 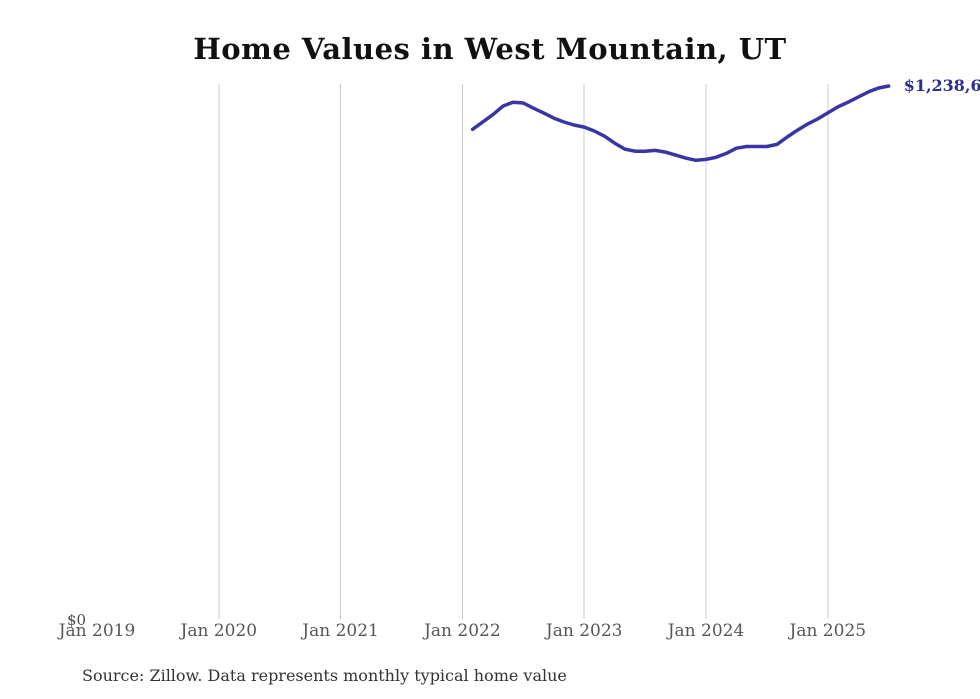 I want to click on x-axis-label-2020: Jan 2020, so click(x=219, y=631).